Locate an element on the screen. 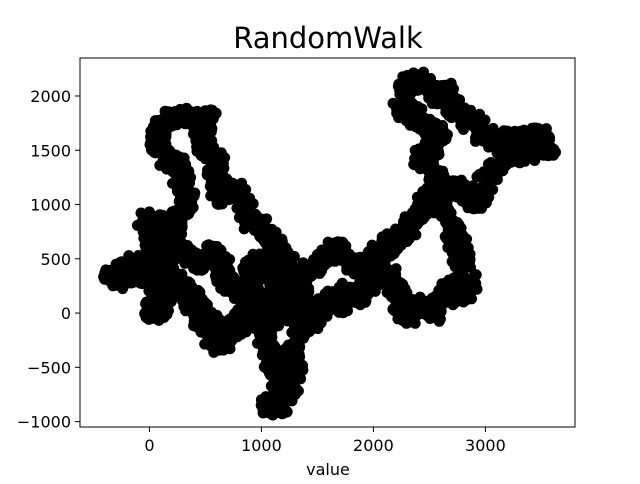 The width and height of the screenshot is (640, 484). data-point-1970 is located at coordinates (321, 307).